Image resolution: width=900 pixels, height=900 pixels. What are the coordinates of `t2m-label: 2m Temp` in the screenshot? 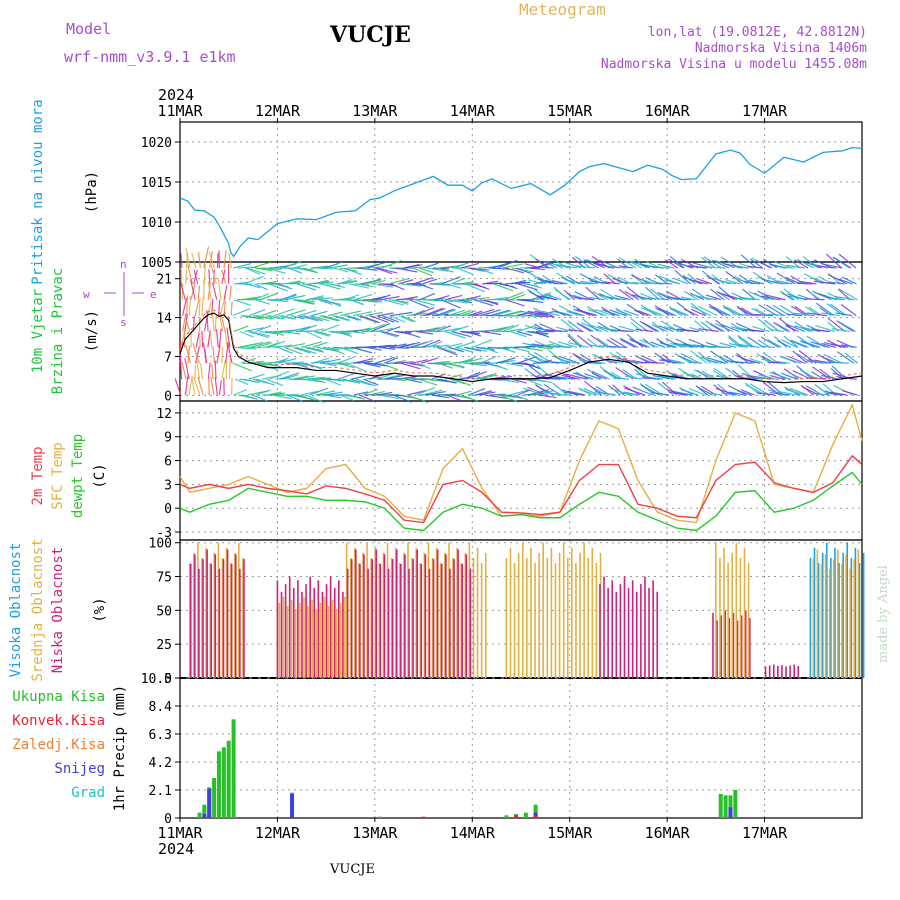 It's located at (38, 475).